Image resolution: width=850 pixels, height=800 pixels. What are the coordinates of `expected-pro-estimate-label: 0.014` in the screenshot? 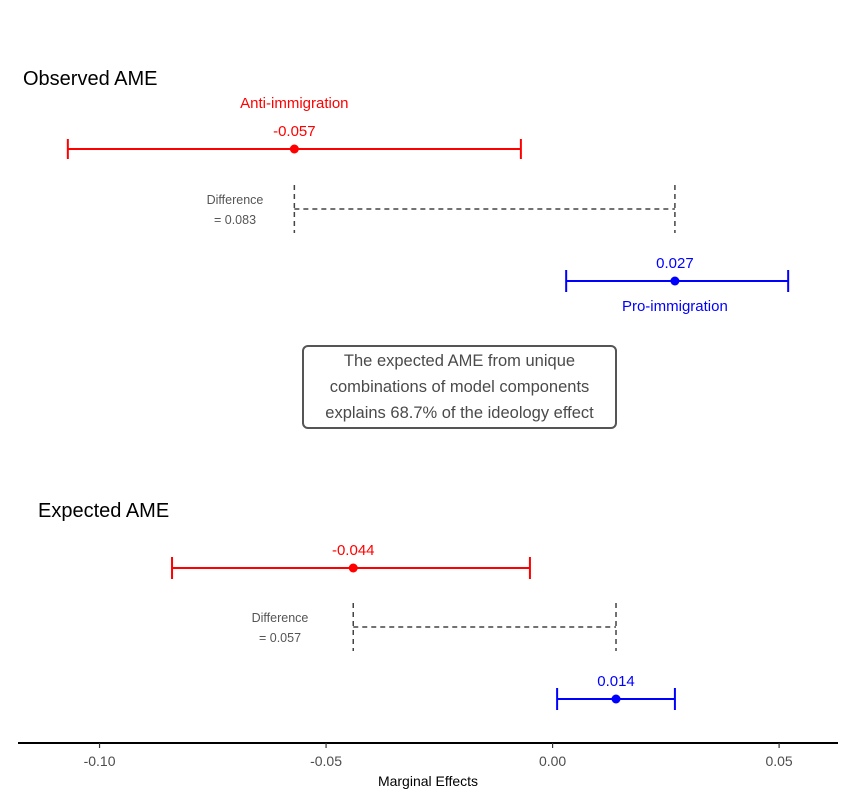 It's located at (616, 681).